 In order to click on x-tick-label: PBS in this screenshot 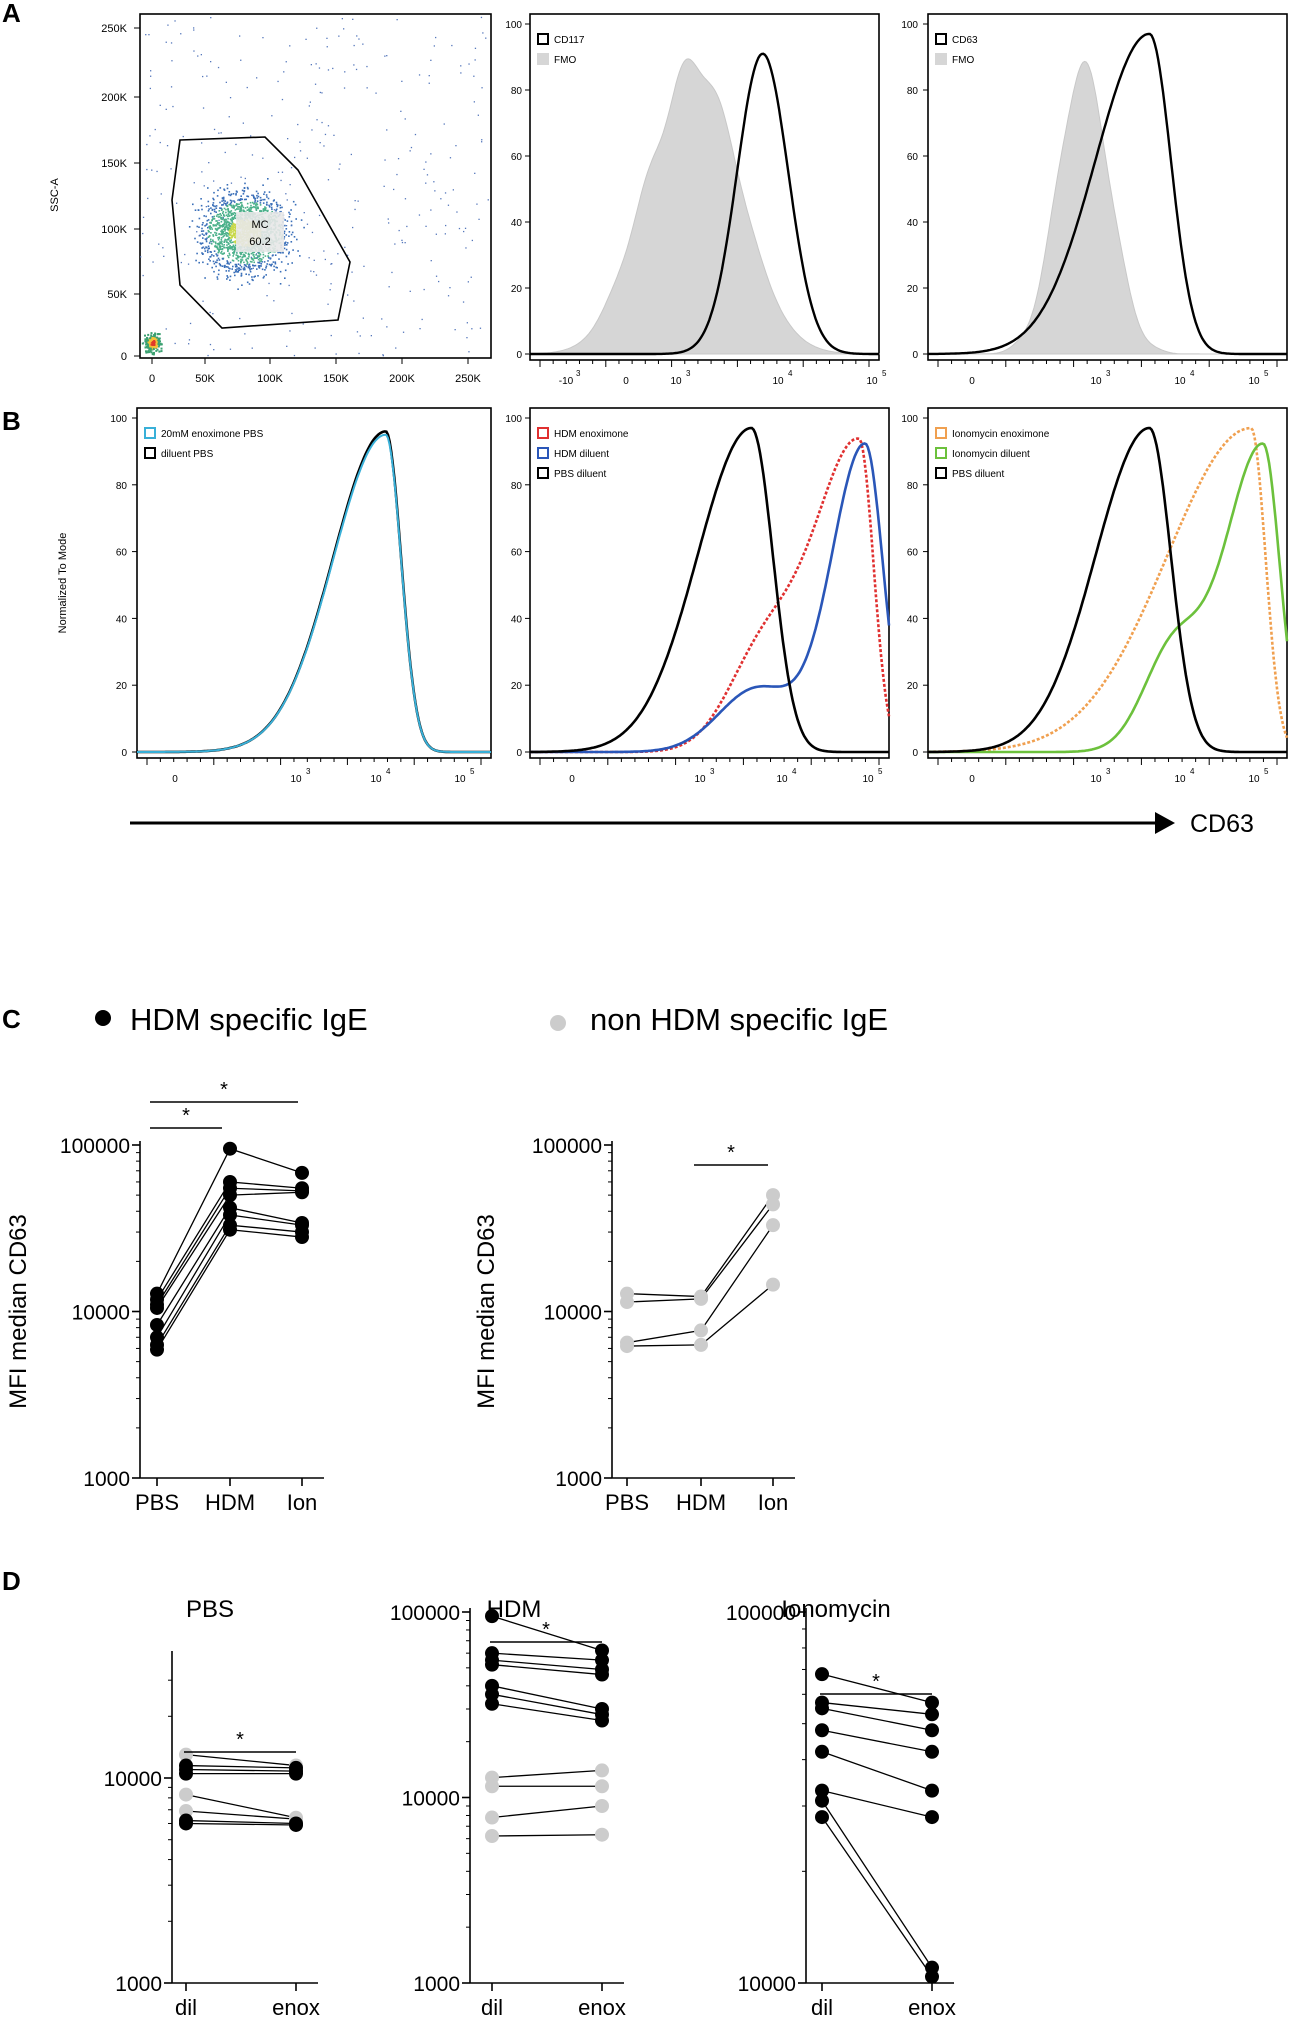, I will do `click(627, 1502)`.